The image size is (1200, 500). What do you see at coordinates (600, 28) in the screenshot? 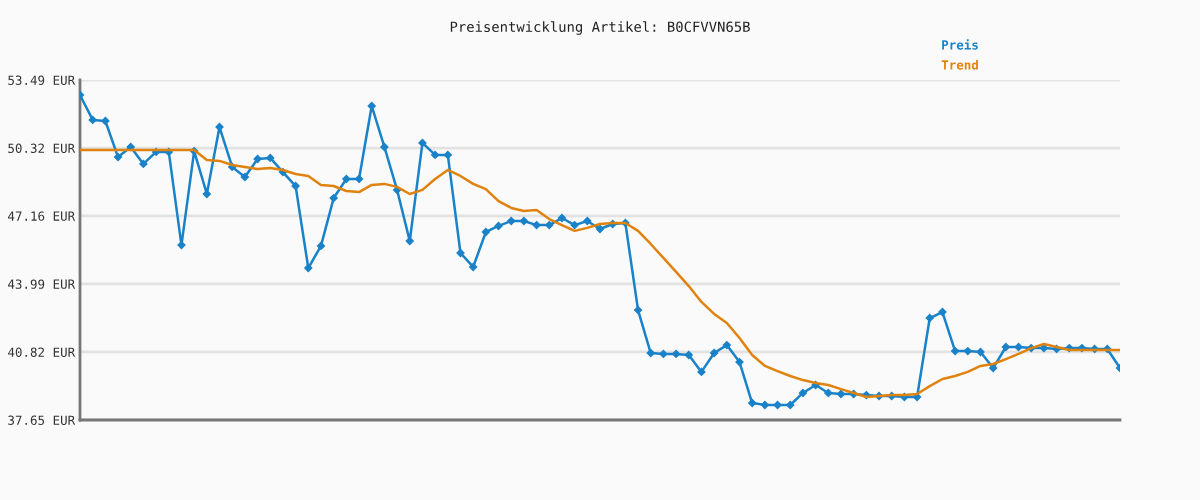
I see `chart-title: Preisentwicklung Artikel: B0CFVVN65B` at bounding box center [600, 28].